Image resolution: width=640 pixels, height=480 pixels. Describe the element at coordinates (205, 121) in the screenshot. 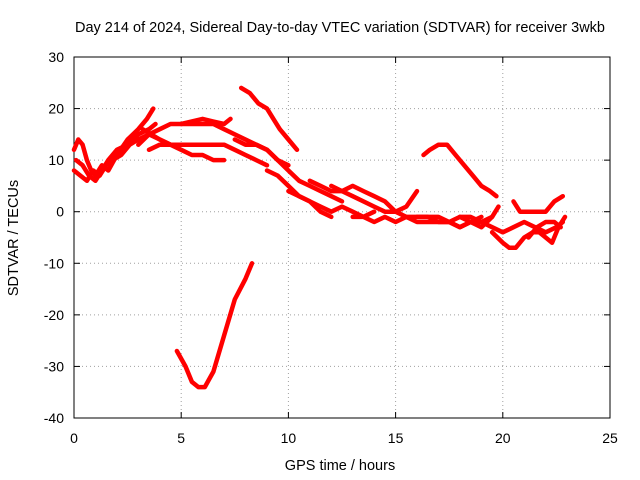

I see `series-line-track-g` at that location.